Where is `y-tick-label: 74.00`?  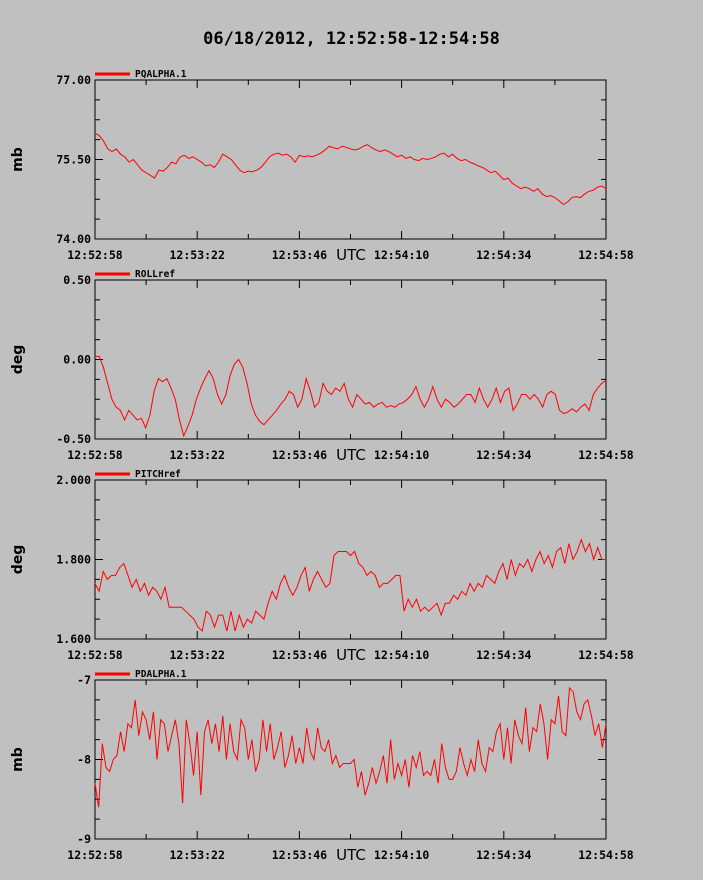
y-tick-label: 74.00 is located at coordinates (73, 239).